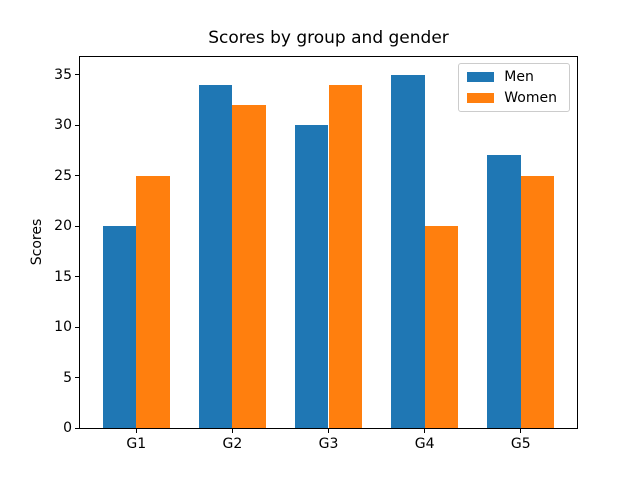 This screenshot has height=480, width=640. I want to click on y-tick-label: 15, so click(63, 276).